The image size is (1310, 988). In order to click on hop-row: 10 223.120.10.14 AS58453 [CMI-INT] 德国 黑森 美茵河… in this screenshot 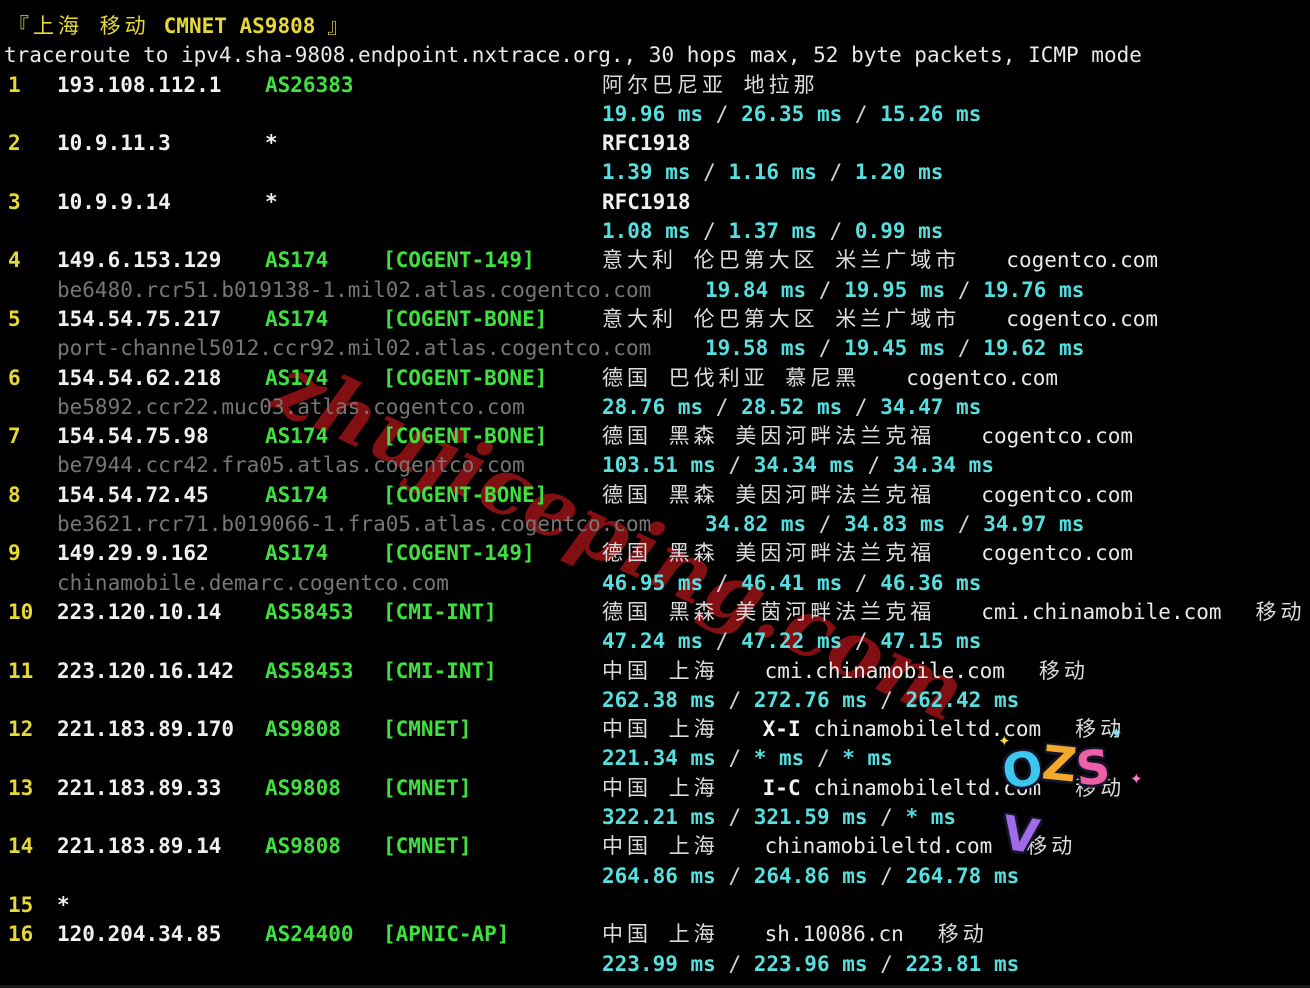, I will do `click(655, 612)`.